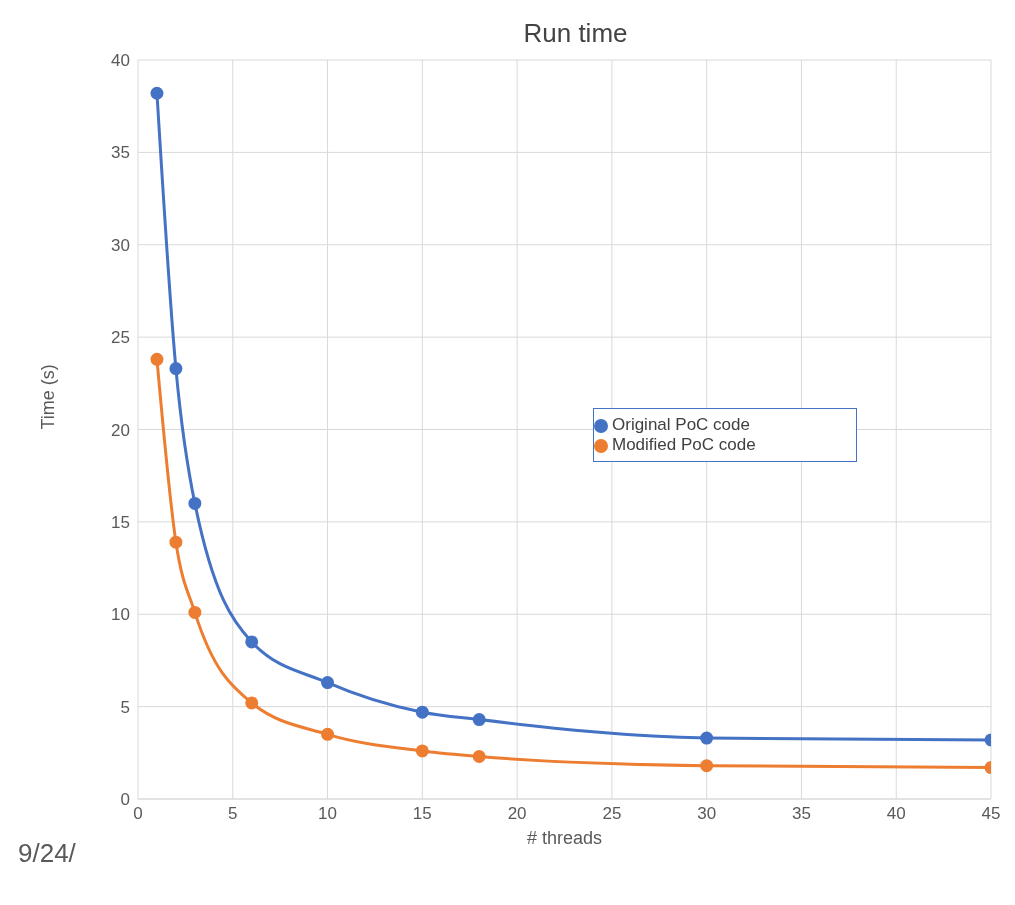 This screenshot has width=1015, height=905. Describe the element at coordinates (564, 838) in the screenshot. I see `x-axis-title: # threads` at that location.